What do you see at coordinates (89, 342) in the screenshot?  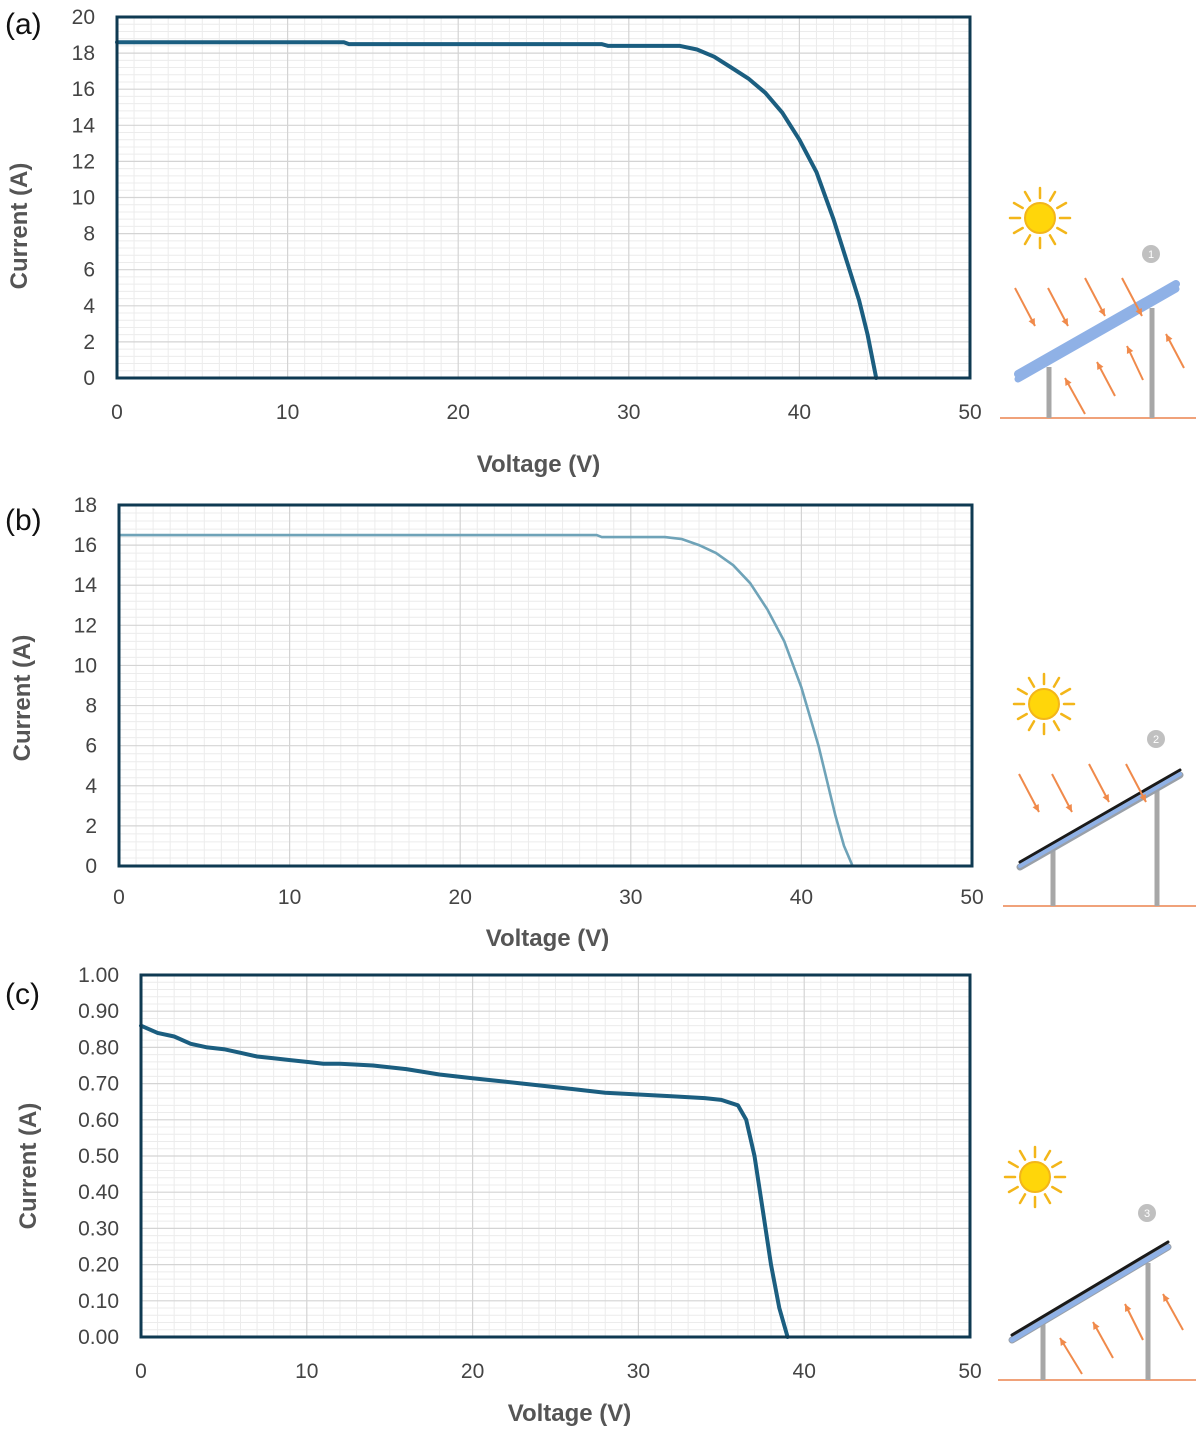 I see `y-tick-label: 2` at bounding box center [89, 342].